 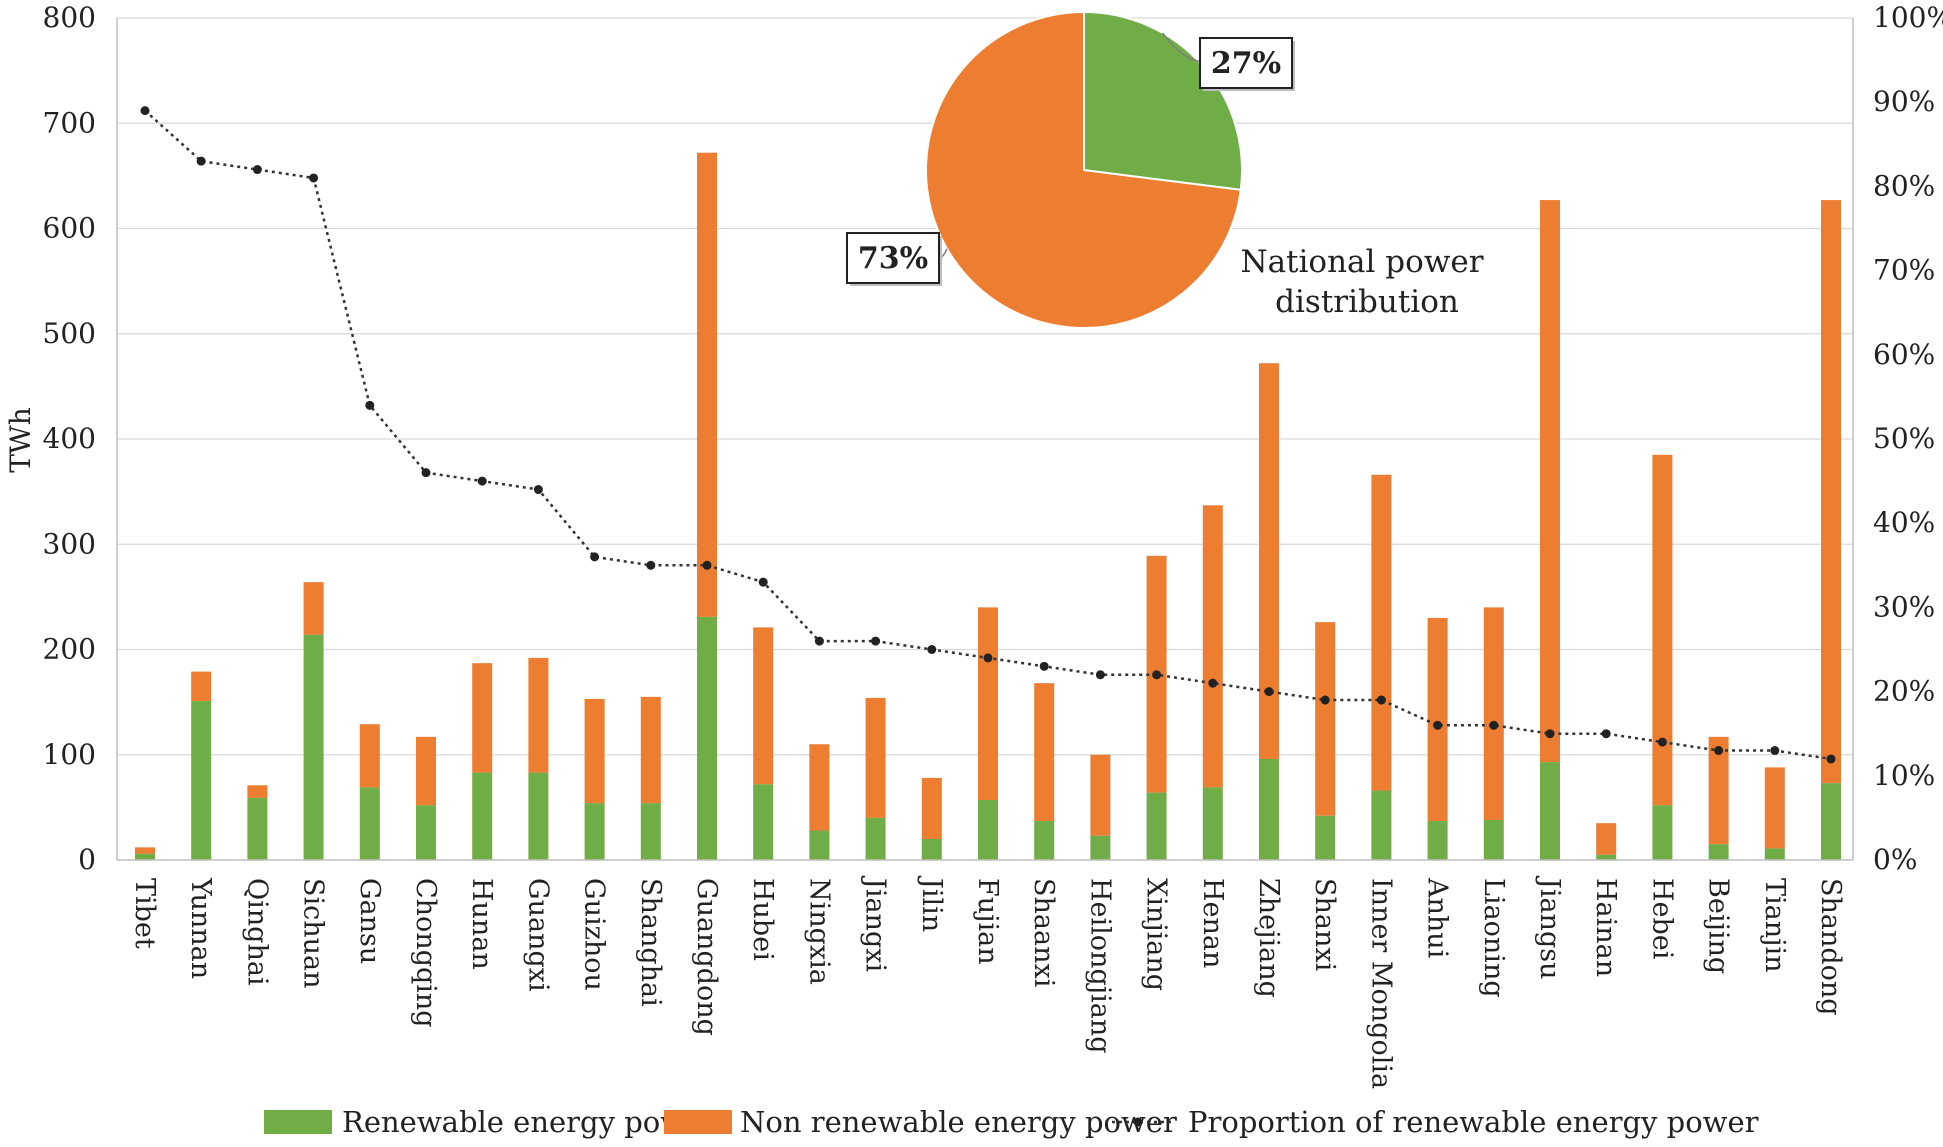 I want to click on category-label: Guangdong, so click(x=706, y=957).